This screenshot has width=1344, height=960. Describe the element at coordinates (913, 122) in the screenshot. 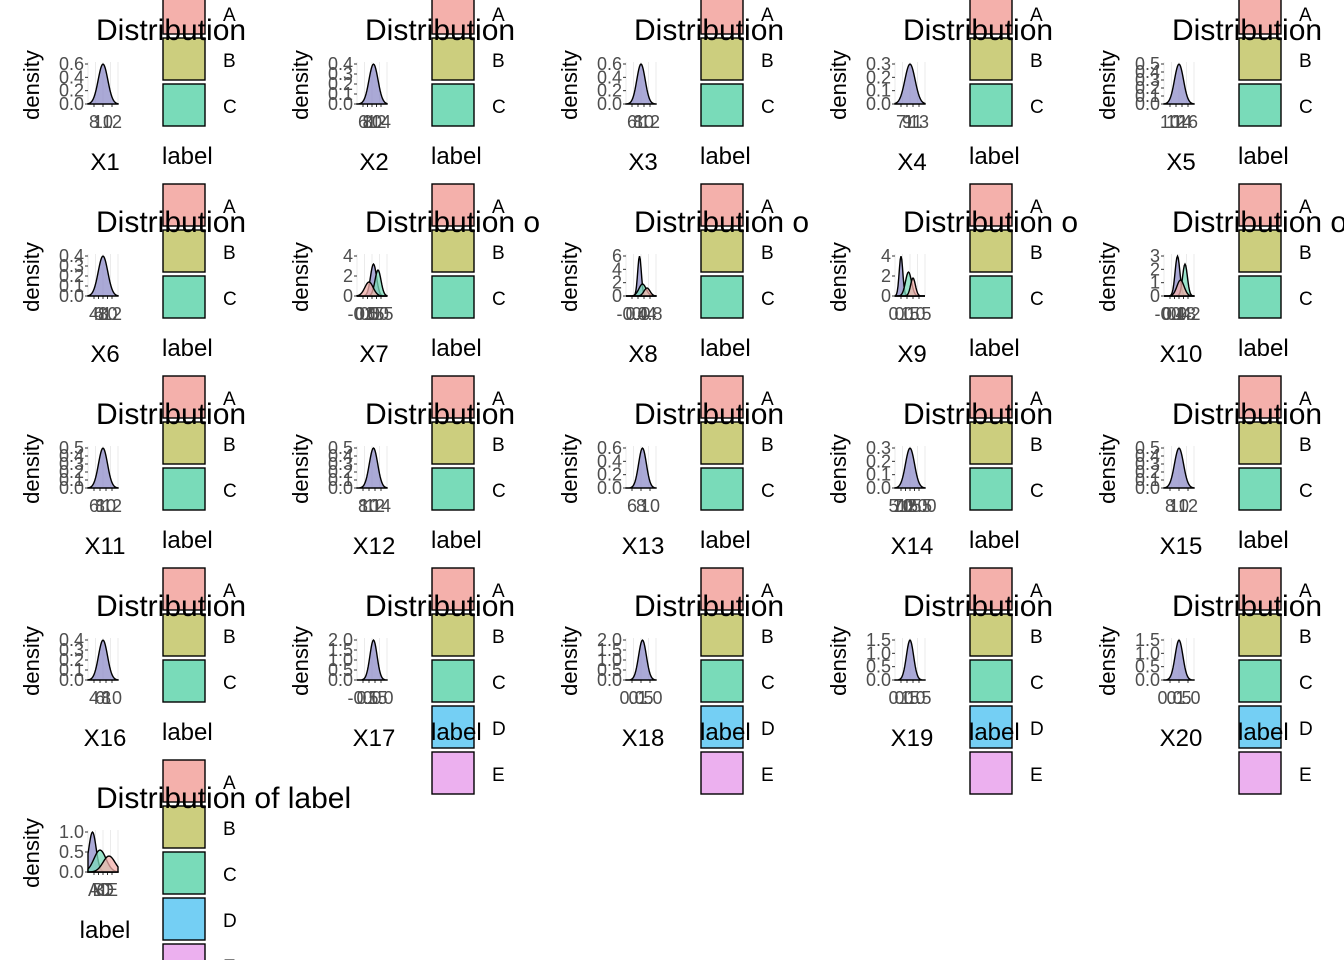

I see `x-tick-label: 11` at that location.